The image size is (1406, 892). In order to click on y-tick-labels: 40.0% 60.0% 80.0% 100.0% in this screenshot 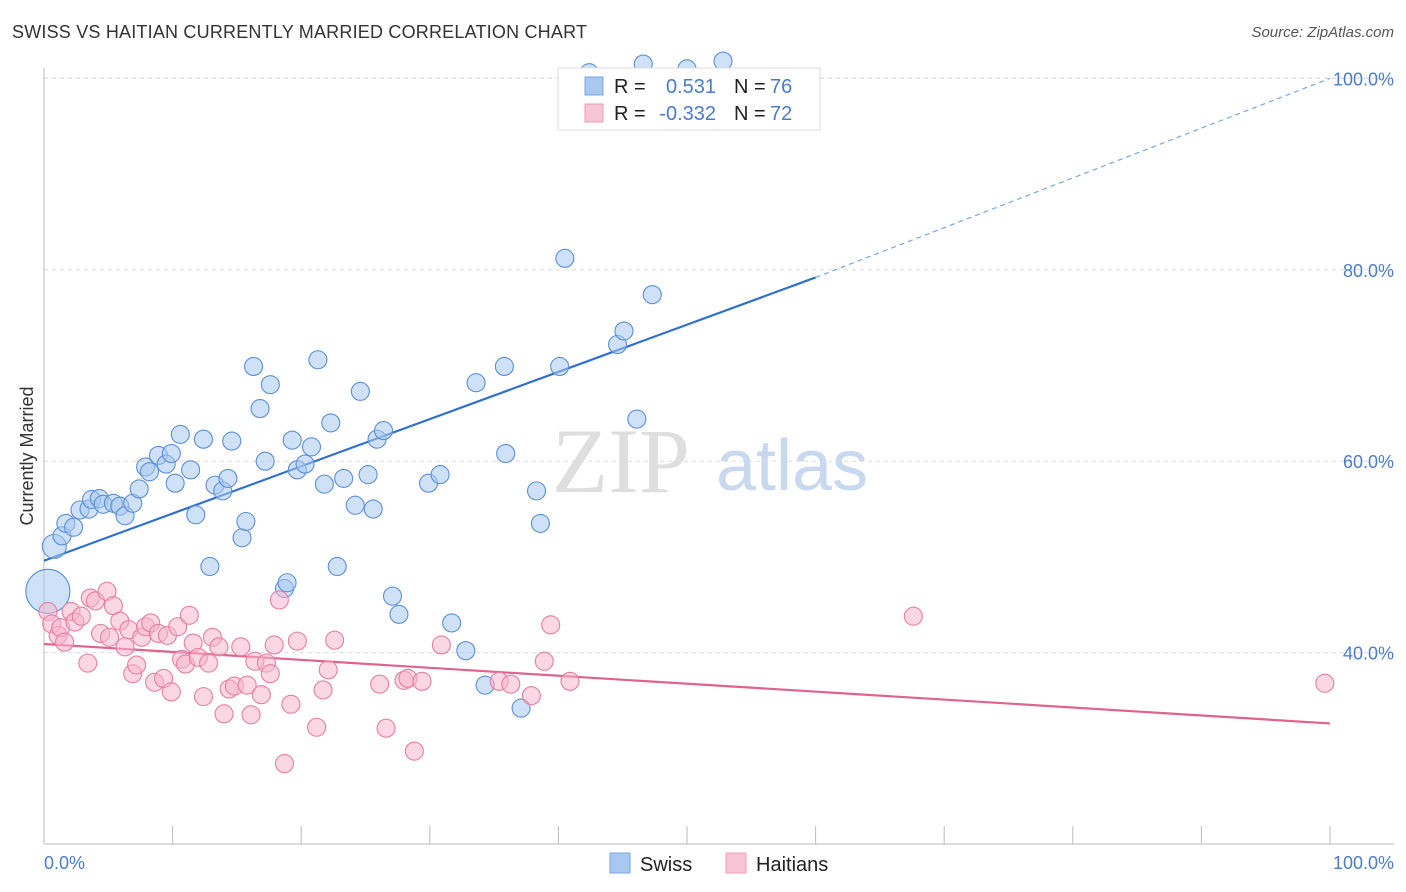, I will do `click(1363, 366)`.